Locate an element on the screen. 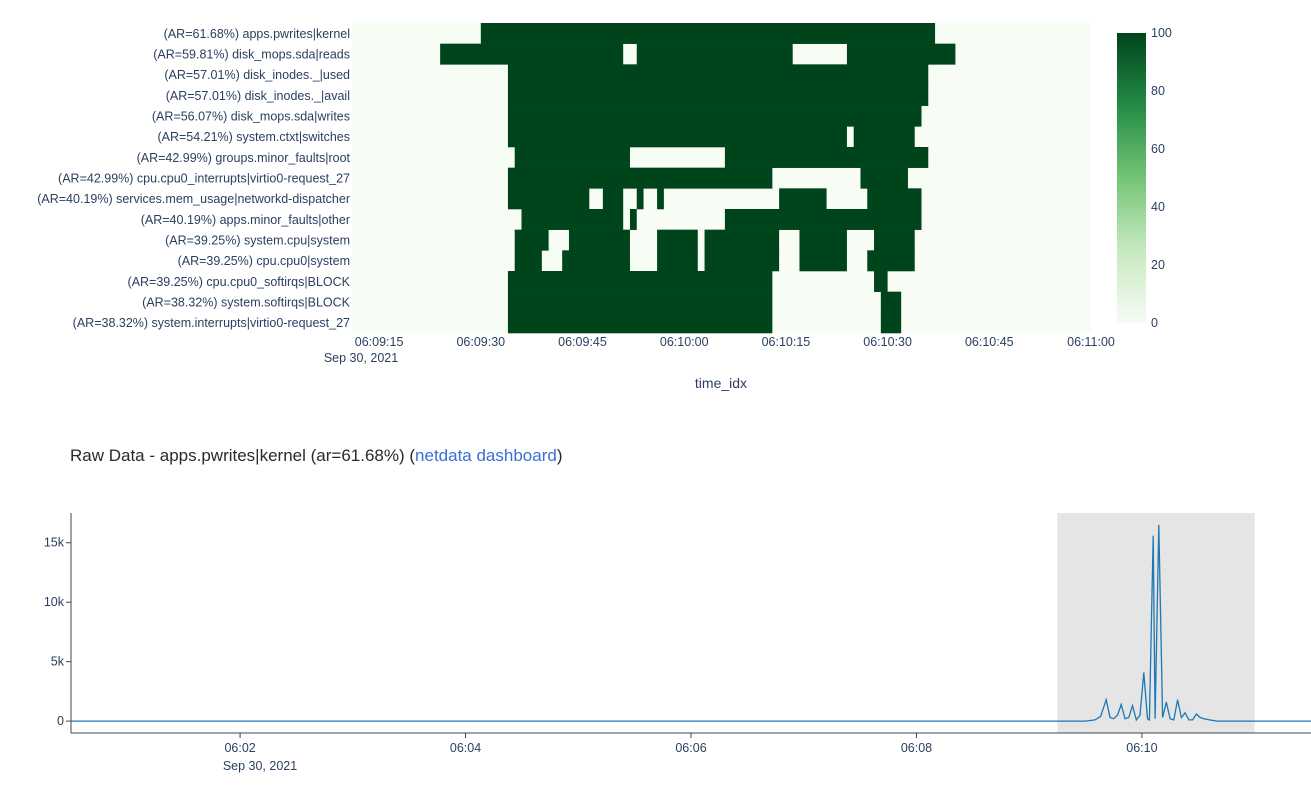 This screenshot has height=794, width=1311. colorbar-tick-label: 100 is located at coordinates (1161, 33).